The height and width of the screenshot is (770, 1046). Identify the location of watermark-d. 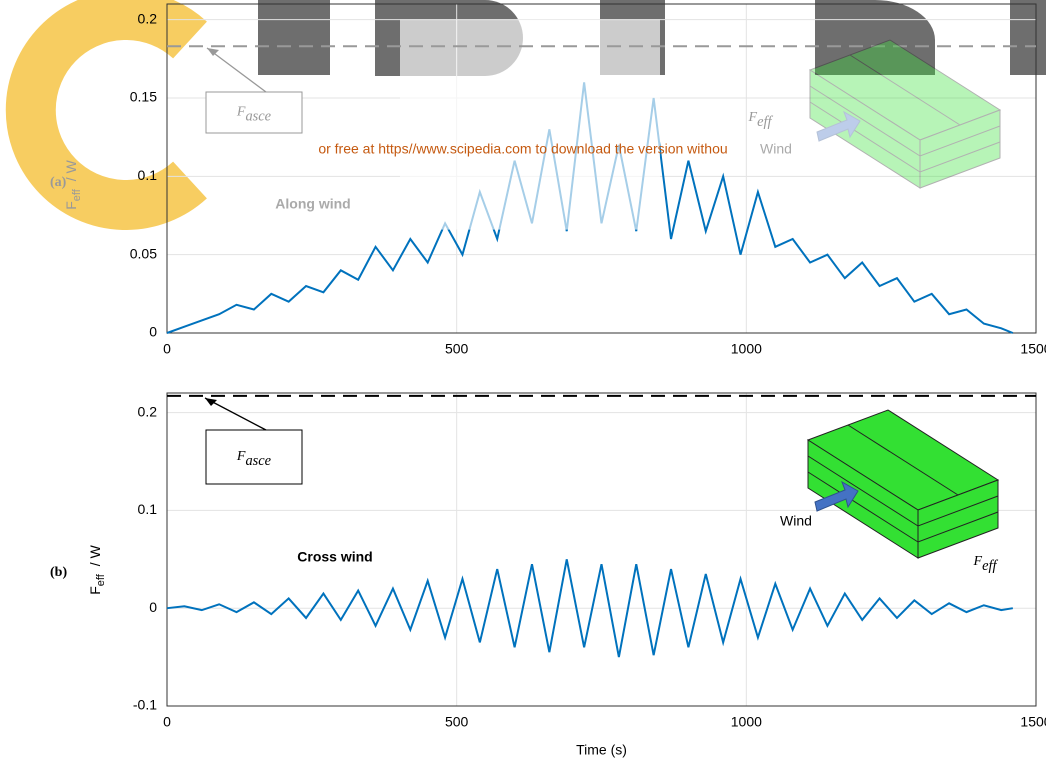
(875, 37).